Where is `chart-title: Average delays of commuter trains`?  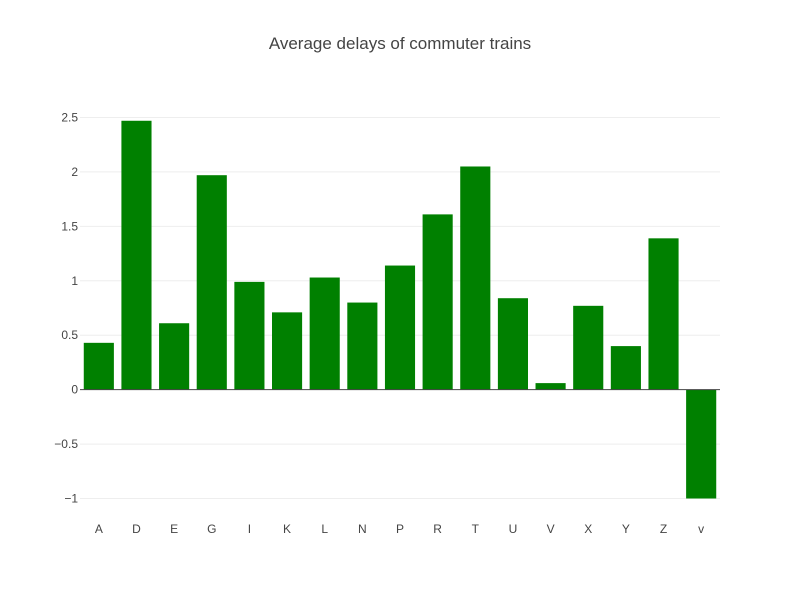 chart-title: Average delays of commuter trains is located at coordinates (400, 43).